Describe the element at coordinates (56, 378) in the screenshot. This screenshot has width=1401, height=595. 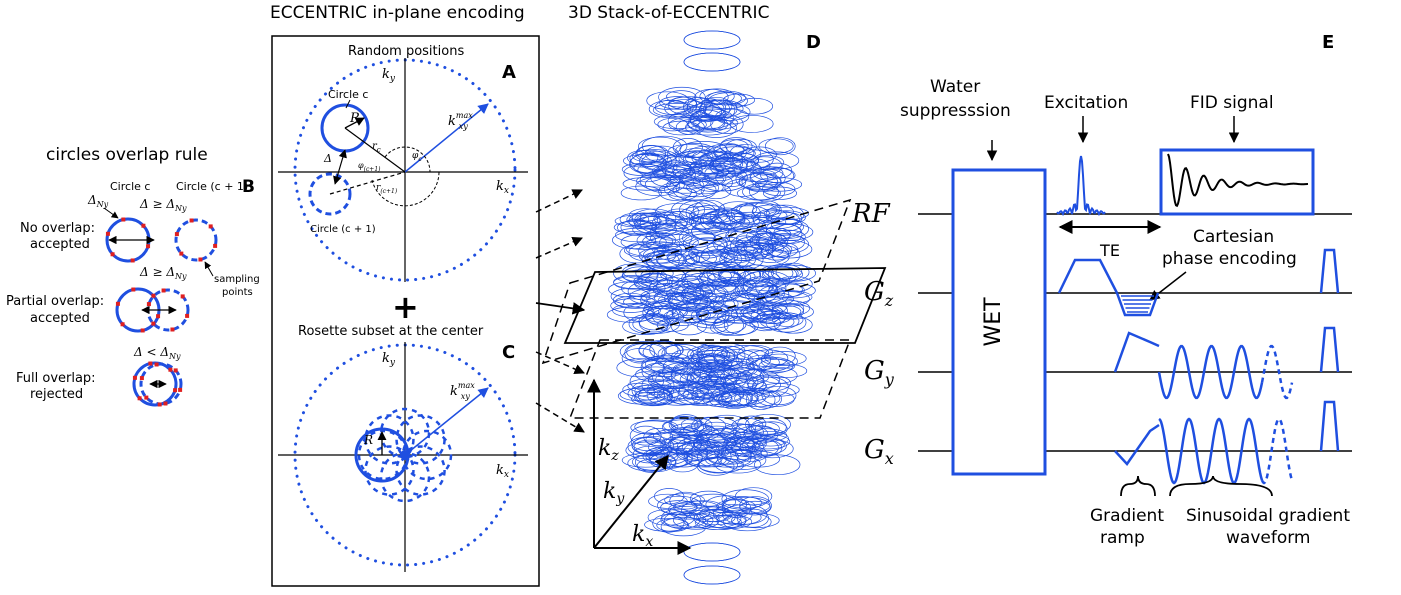
I see `rule-3-line1: Full overlap:` at that location.